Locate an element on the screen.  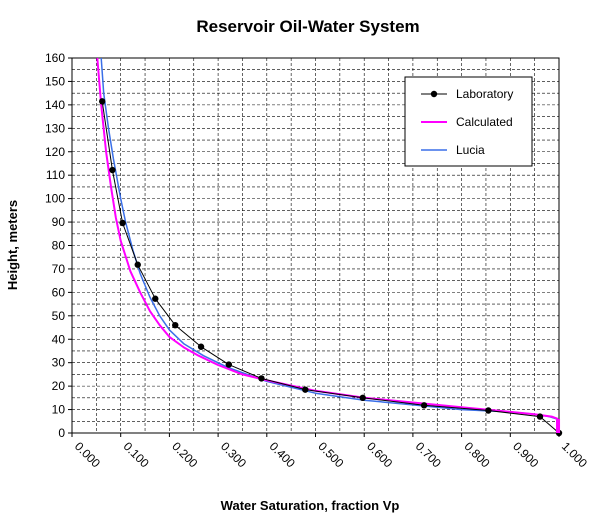
y-tick-label: 10 is located at coordinates (59, 410).